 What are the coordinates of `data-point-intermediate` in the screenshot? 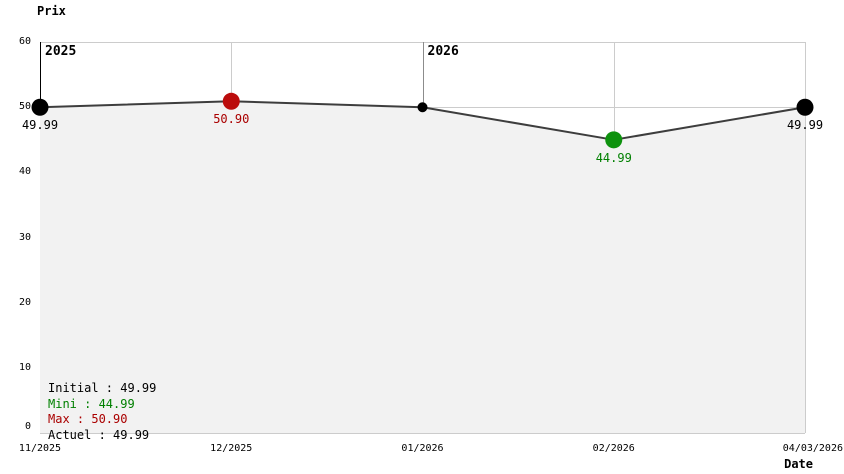 It's located at (422, 107).